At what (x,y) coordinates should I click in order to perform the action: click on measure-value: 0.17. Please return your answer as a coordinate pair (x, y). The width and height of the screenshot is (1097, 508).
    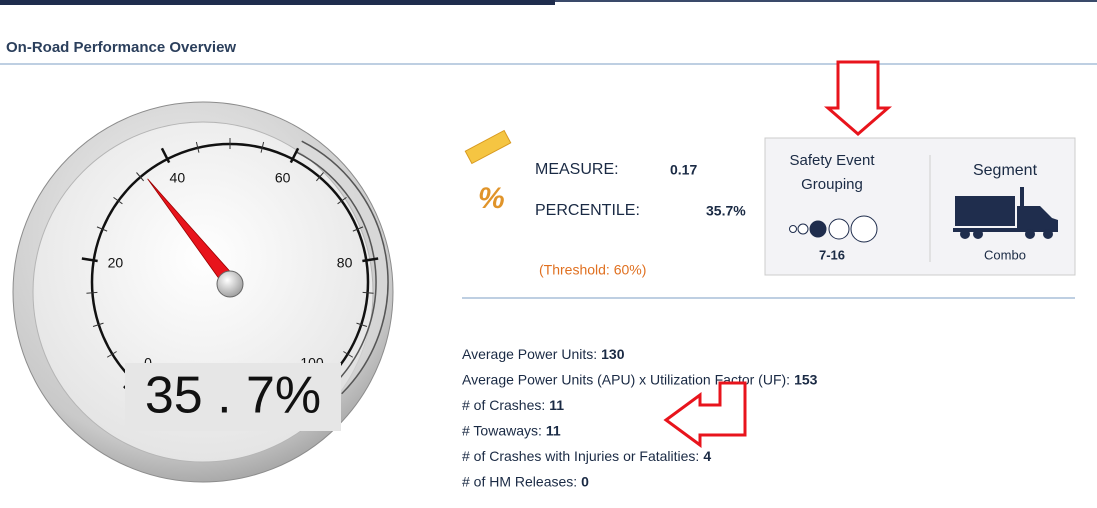
    Looking at the image, I should click on (683, 170).